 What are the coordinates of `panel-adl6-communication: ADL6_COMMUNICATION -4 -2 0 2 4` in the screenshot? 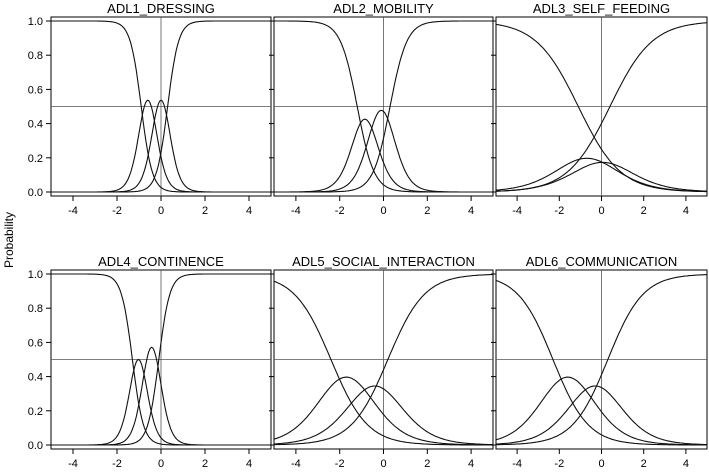 It's located at (599, 362).